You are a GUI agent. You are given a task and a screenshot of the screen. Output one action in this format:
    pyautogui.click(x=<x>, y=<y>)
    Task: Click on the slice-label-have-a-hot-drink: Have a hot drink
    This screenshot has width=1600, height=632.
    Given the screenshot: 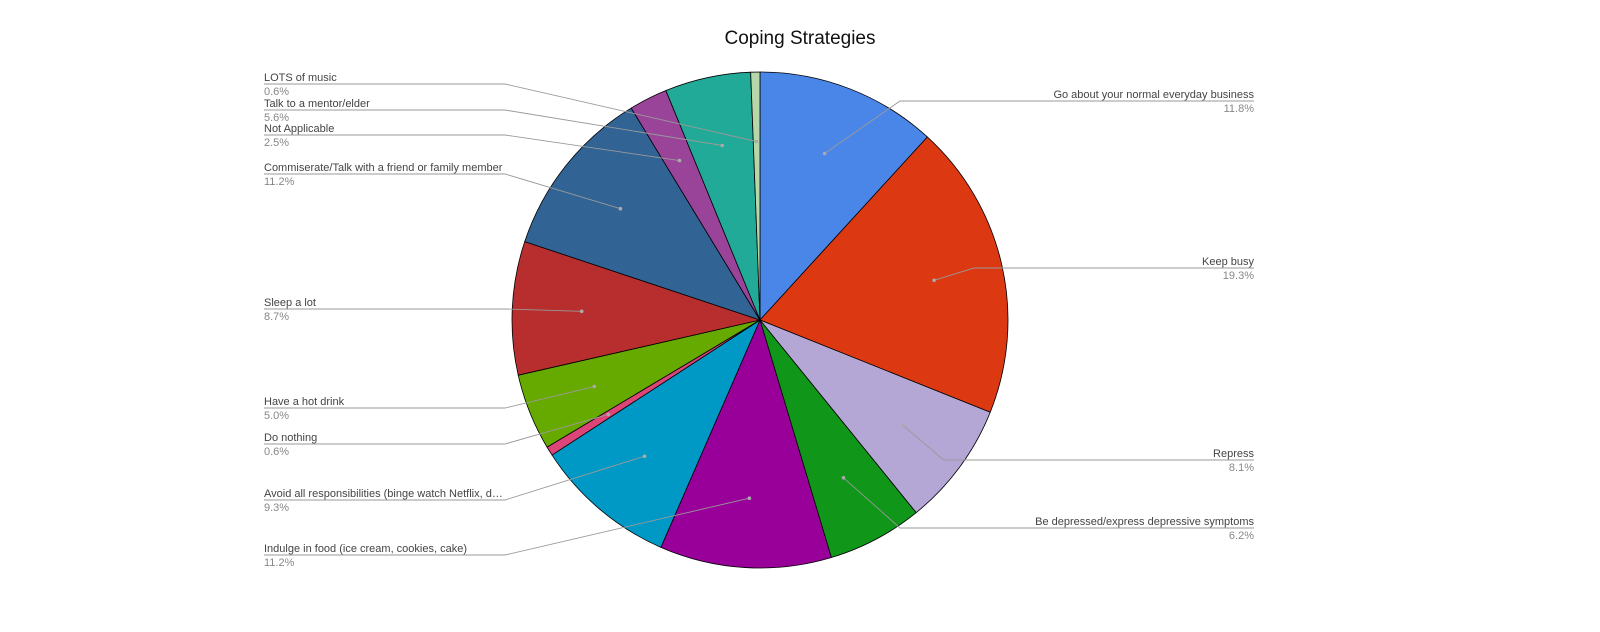 What is the action you would take?
    pyautogui.click(x=304, y=402)
    